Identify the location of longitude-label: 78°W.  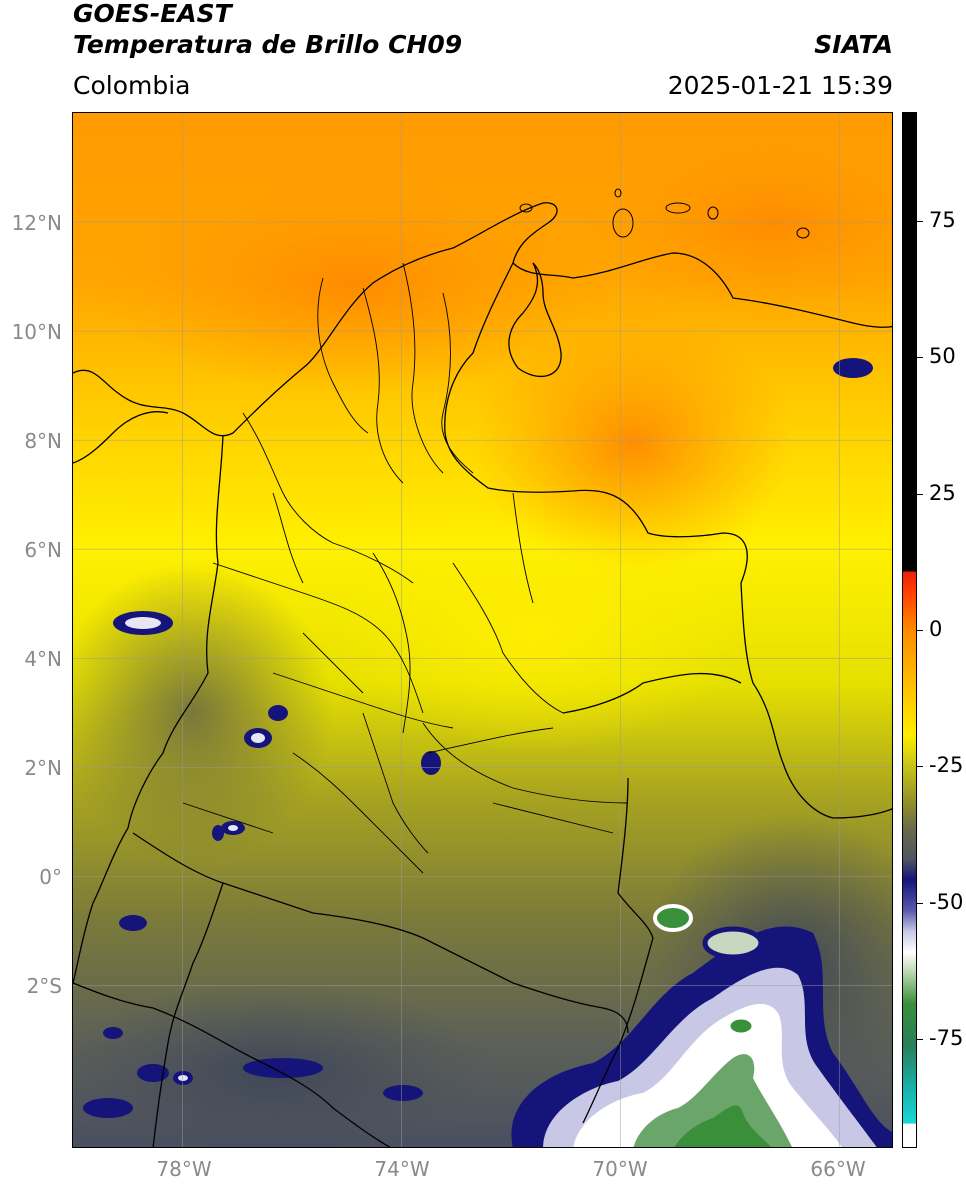
(184, 1169).